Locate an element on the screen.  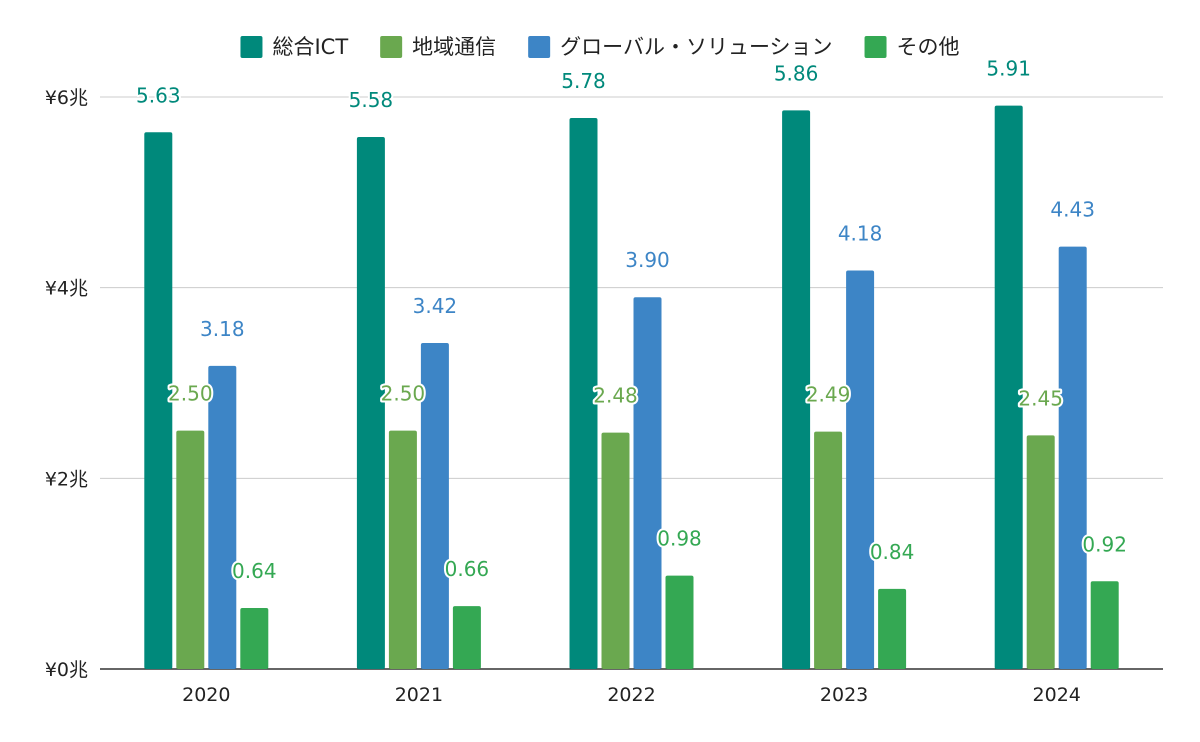
data-label: 5.63 is located at coordinates (158, 95).